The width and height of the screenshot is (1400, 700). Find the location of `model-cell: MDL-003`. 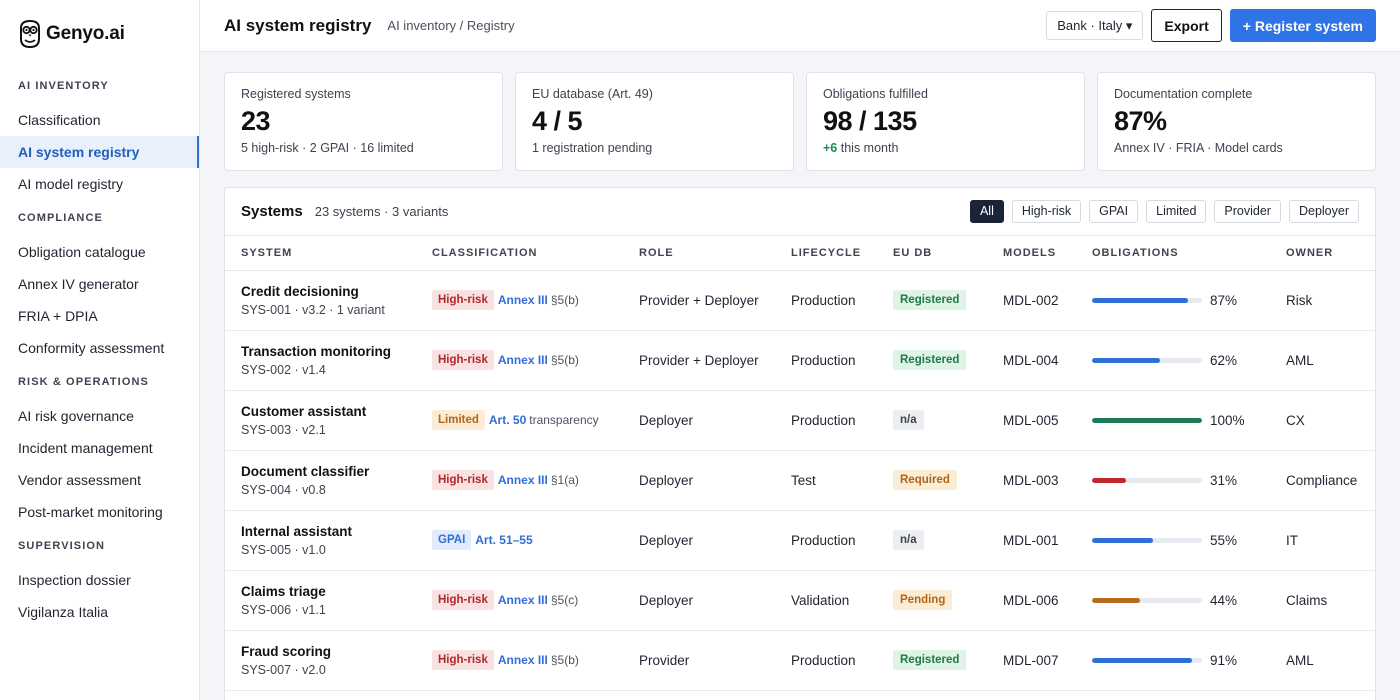

model-cell: MDL-003 is located at coordinates (1031, 480).